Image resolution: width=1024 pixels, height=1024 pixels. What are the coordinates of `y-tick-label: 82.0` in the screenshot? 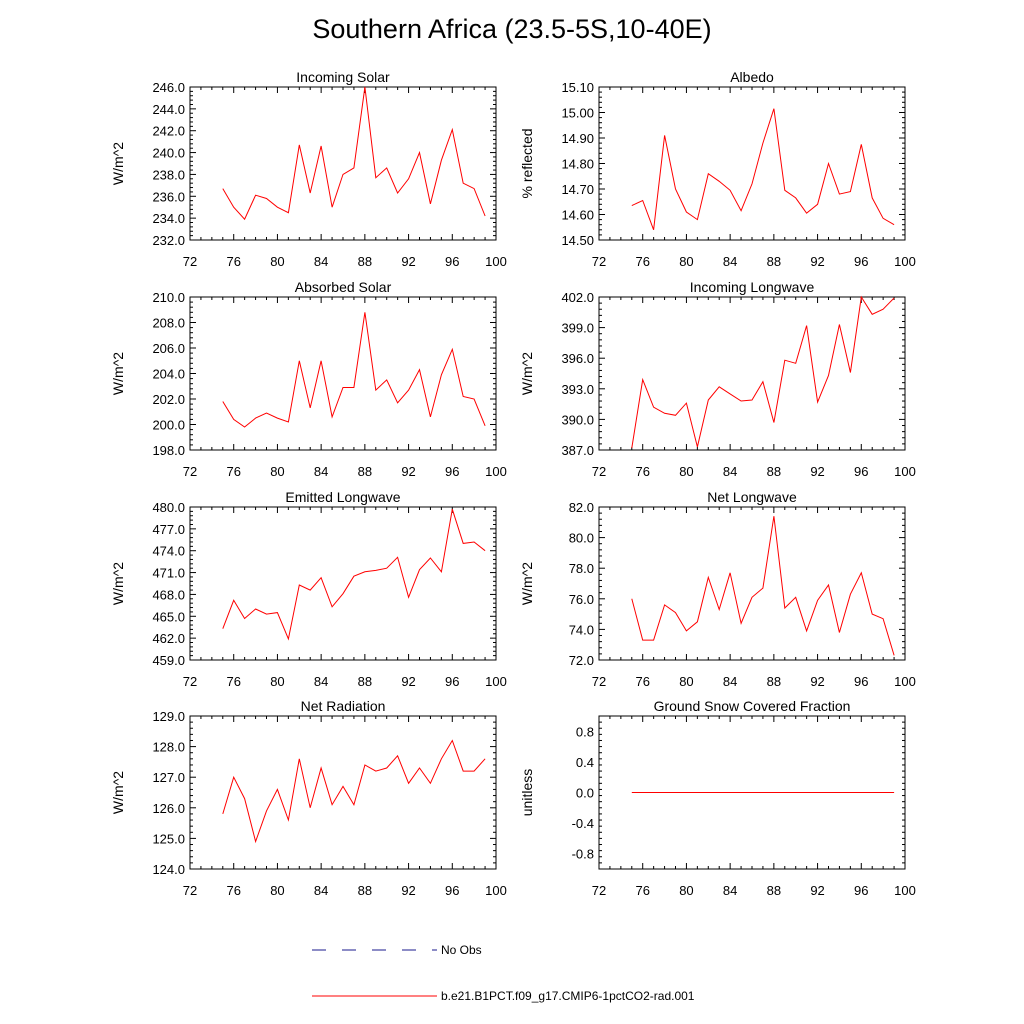 It's located at (581, 507).